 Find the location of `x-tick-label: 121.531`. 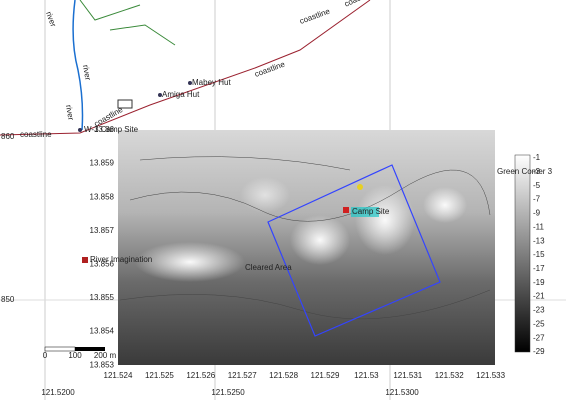

x-tick-label: 121.531 is located at coordinates (407, 375).